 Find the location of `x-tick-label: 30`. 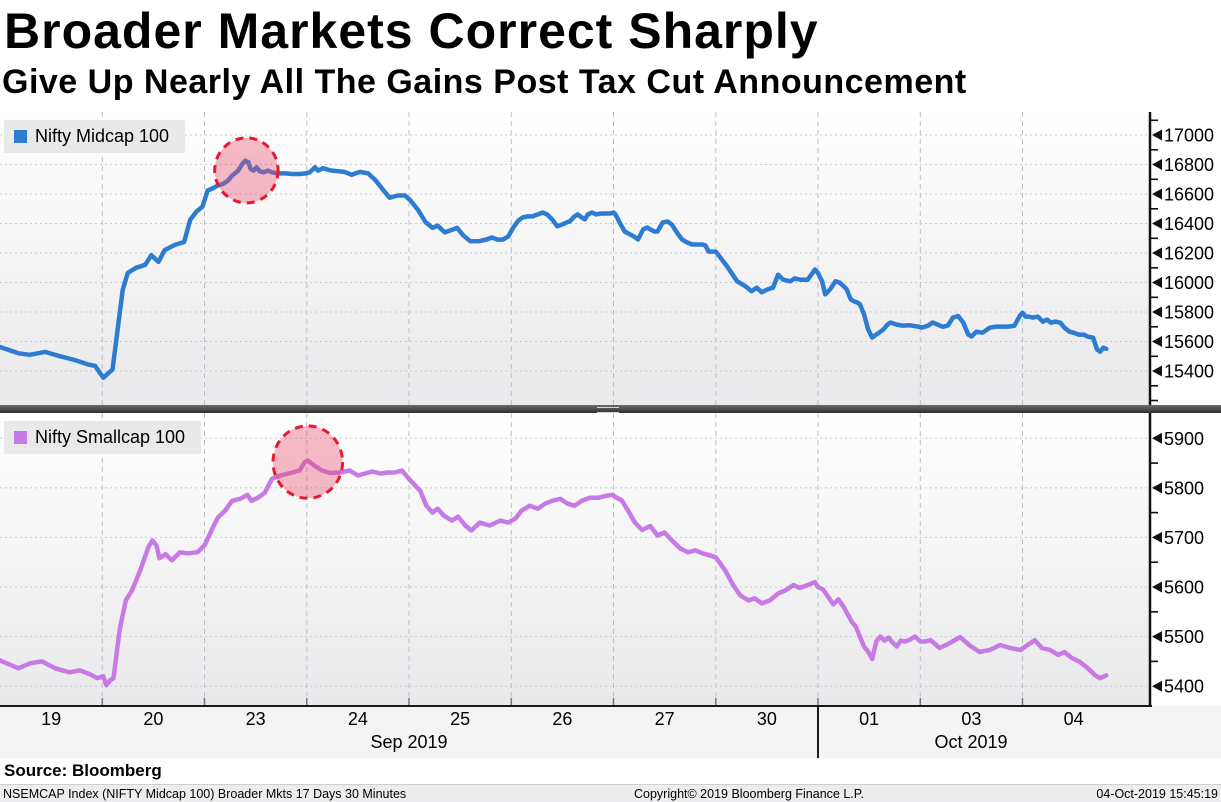

x-tick-label: 30 is located at coordinates (766, 719).